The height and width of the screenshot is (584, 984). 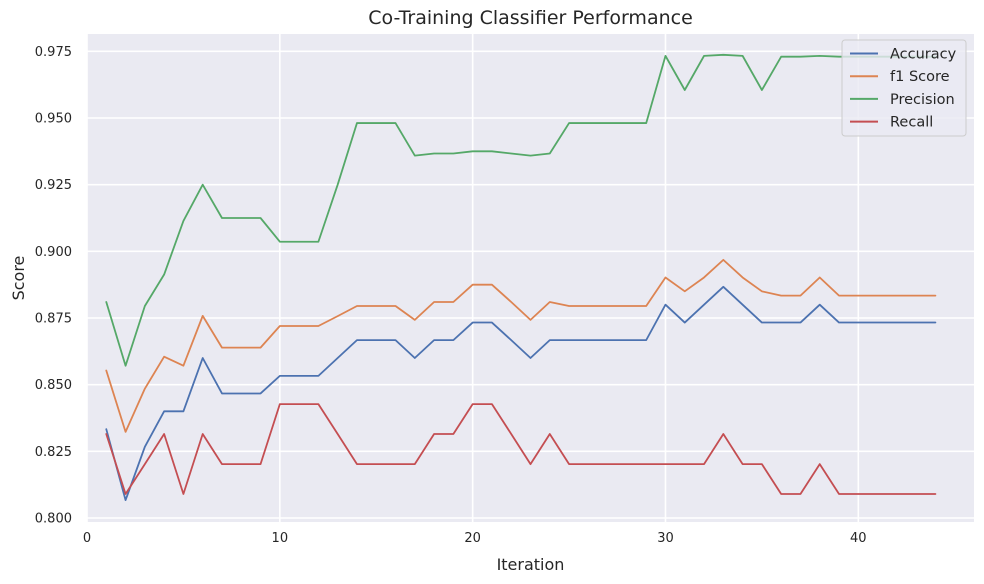 I want to click on x-tick-label: 20, so click(x=472, y=538).